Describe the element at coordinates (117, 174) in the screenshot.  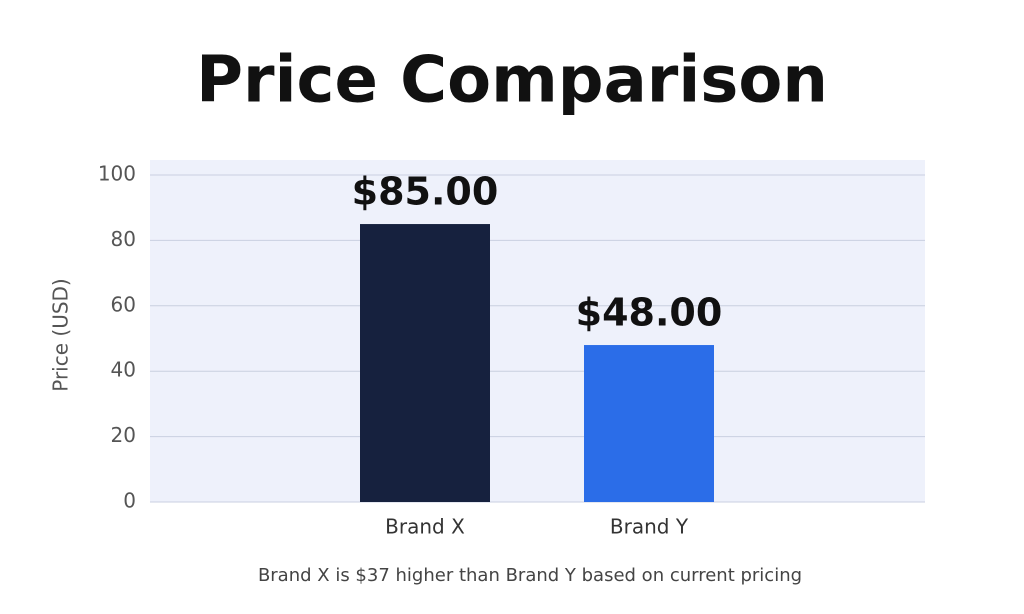
I see `y-tick-label: 100` at that location.